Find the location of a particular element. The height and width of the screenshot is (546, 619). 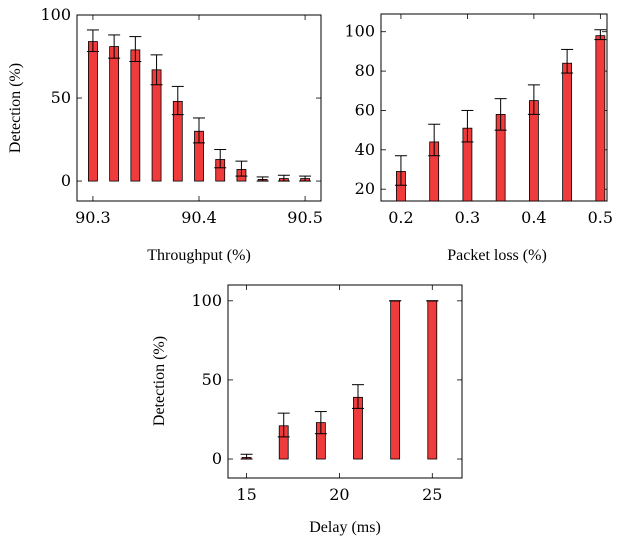

y-tick-label: 40 is located at coordinates (365, 149).